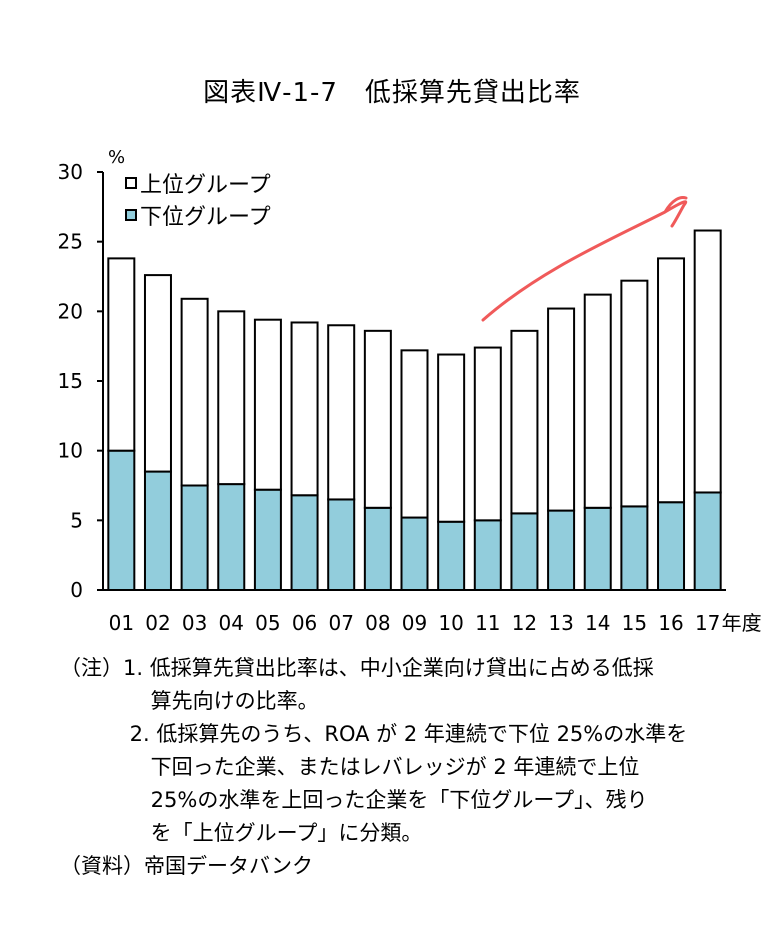  What do you see at coordinates (377, 623) in the screenshot?
I see `x-tick-label: 08` at bounding box center [377, 623].